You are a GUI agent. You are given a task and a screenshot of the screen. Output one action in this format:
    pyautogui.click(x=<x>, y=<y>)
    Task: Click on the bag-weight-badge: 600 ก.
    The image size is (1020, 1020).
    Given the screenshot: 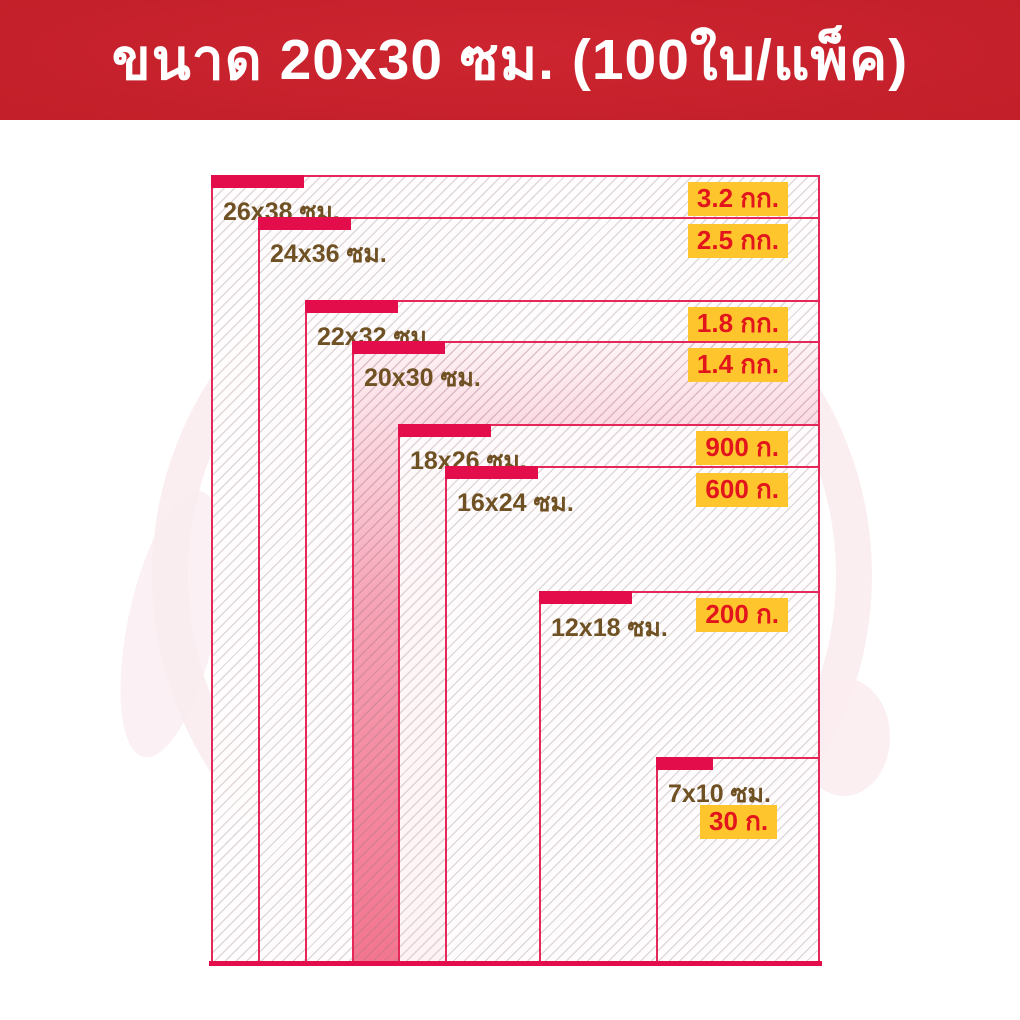 What is the action you would take?
    pyautogui.click(x=742, y=490)
    